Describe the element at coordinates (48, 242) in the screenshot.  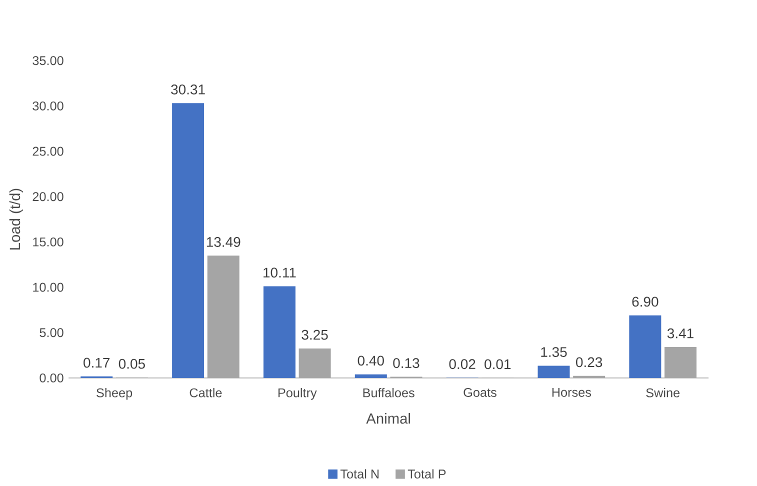
I see `y-tick-label: 15.00` at that location.